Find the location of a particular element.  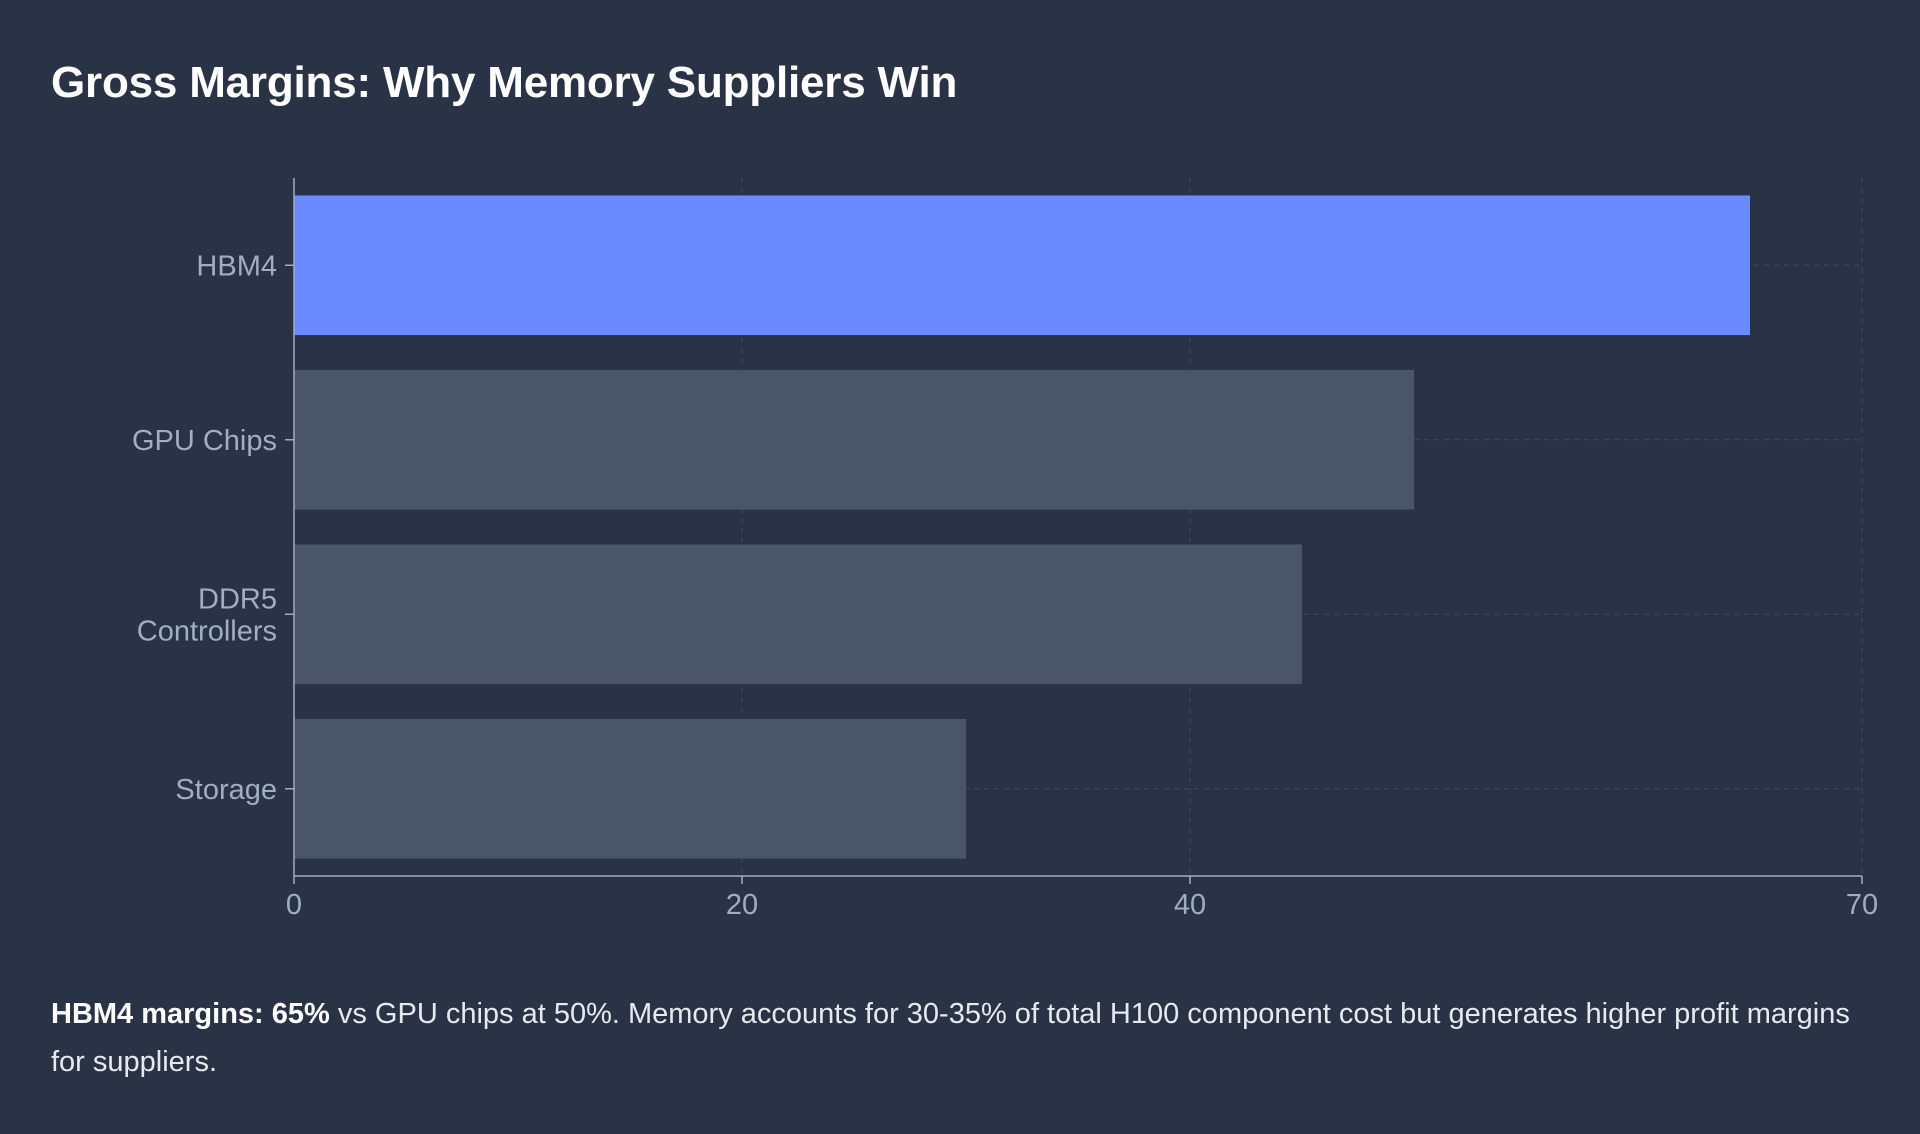

x-tick-label: 20 is located at coordinates (742, 905).